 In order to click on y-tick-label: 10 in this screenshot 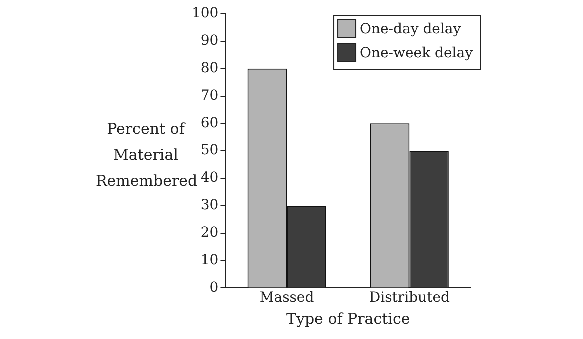, I will do `click(209, 260)`.